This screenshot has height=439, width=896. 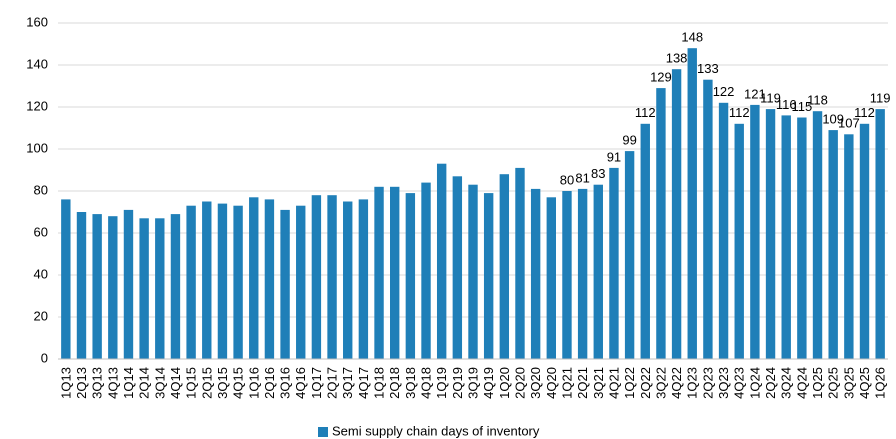 What do you see at coordinates (551, 383) in the screenshot?
I see `x-tick-label: 4Q20` at bounding box center [551, 383].